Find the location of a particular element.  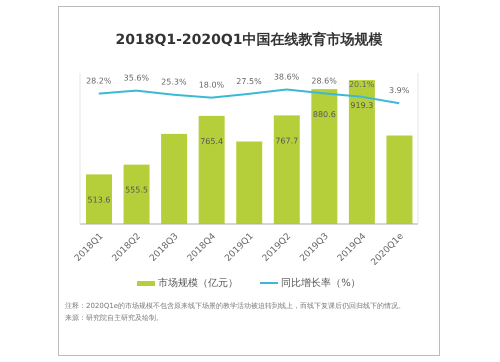

data-label: 767.7 is located at coordinates (286, 141).